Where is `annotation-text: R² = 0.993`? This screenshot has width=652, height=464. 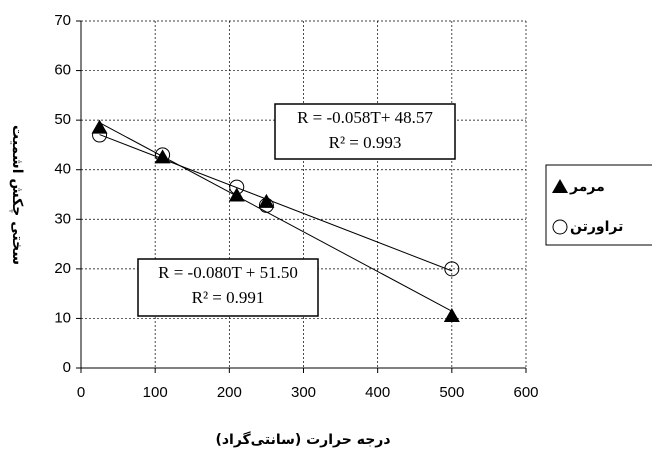 annotation-text: R² = 0.993 is located at coordinates (365, 142).